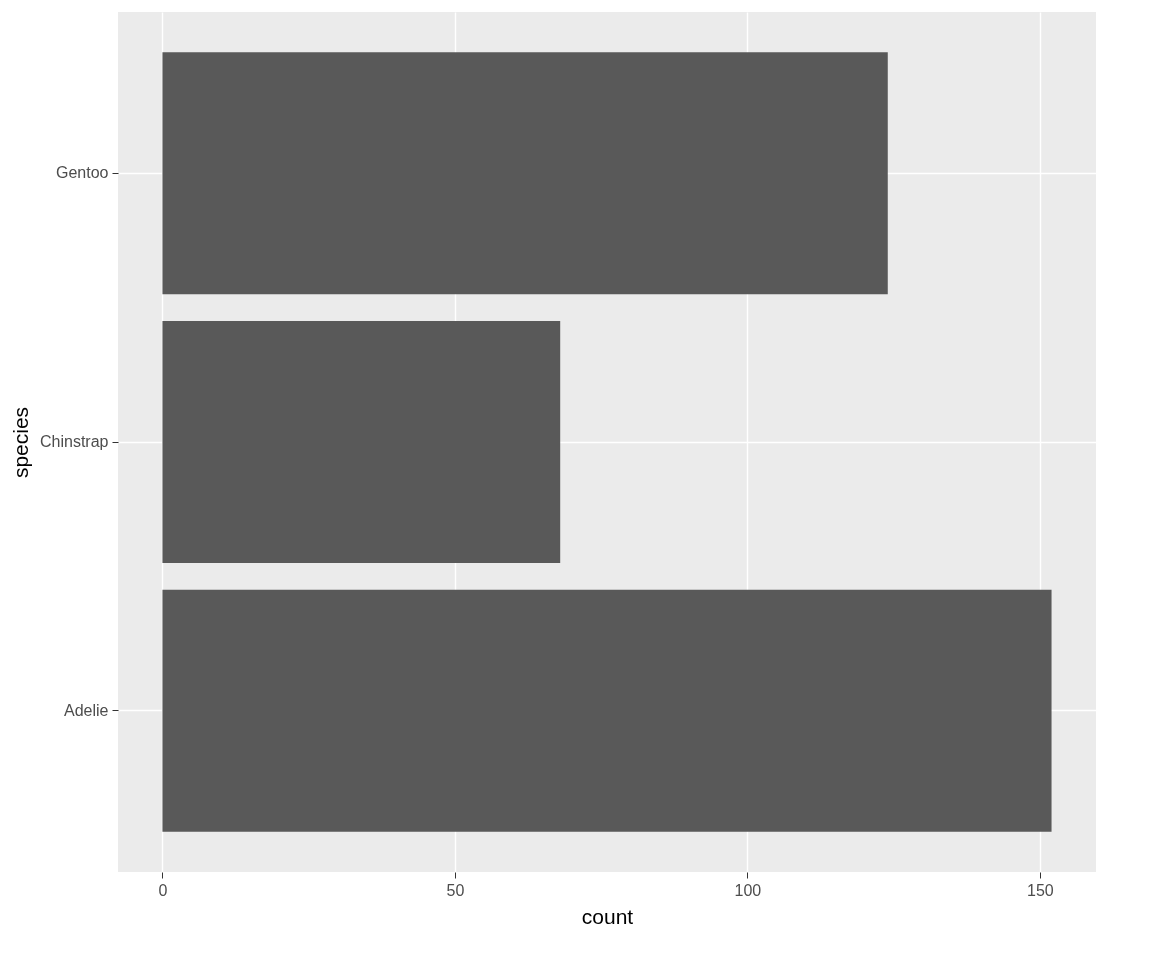 The image size is (1152, 960). Describe the element at coordinates (21, 442) in the screenshot. I see `y-axis-title: species` at that location.